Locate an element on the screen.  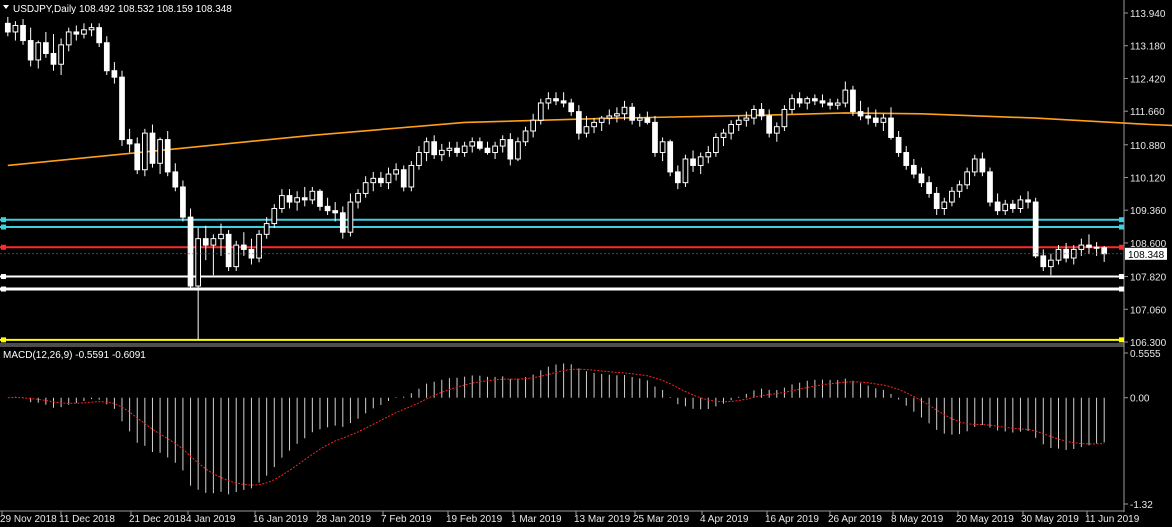
time-tick-label: 19 Feb 2019 is located at coordinates (474, 519).